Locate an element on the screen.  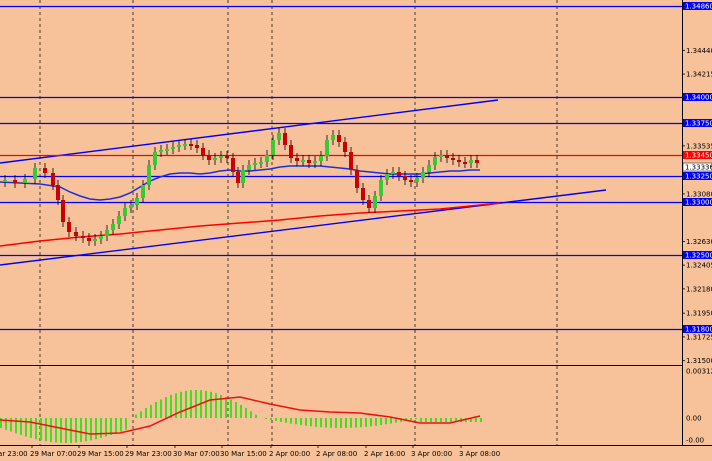
time-tick-label: 3 Apr 08:00 is located at coordinates (479, 454).